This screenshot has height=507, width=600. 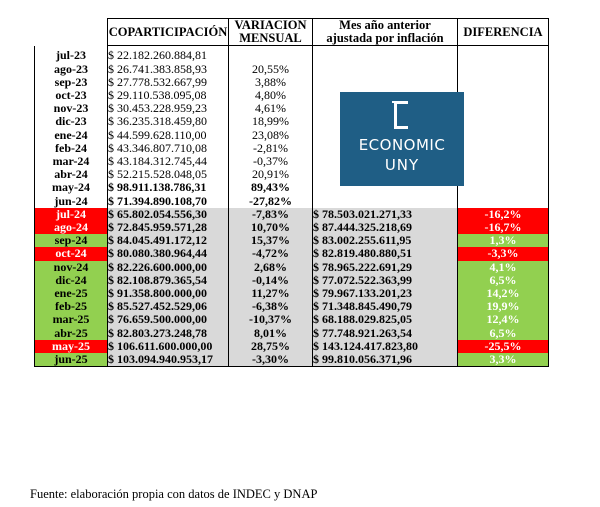 I want to click on coparticipacion-cell: $ 98.911.138.786,31, so click(x=157, y=187).